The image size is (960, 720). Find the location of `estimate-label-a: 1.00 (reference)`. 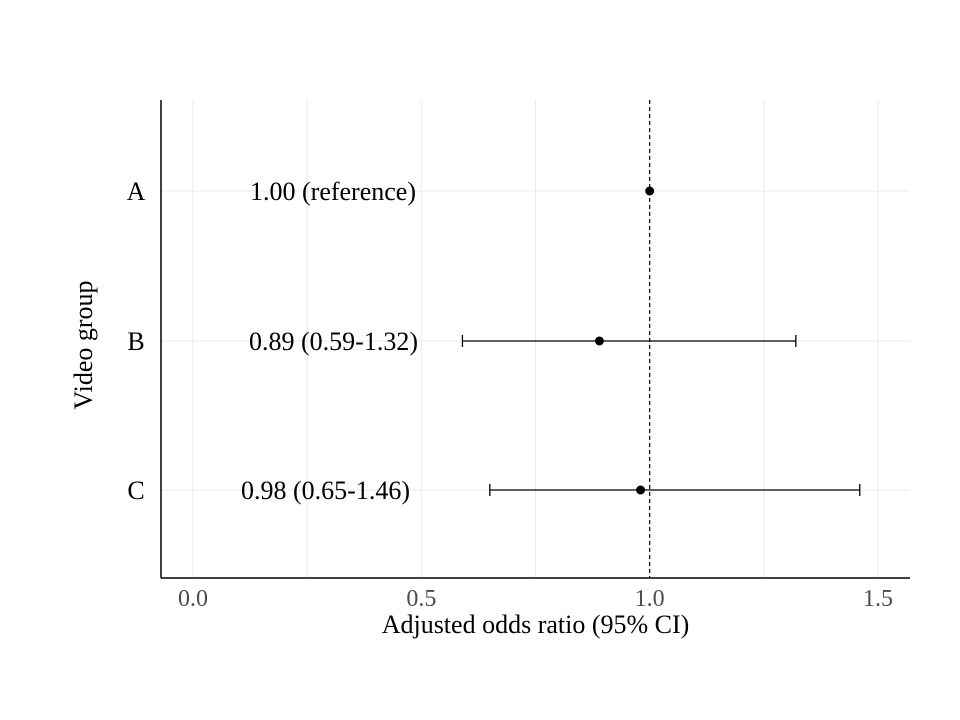

estimate-label-a: 1.00 (reference) is located at coordinates (333, 191).